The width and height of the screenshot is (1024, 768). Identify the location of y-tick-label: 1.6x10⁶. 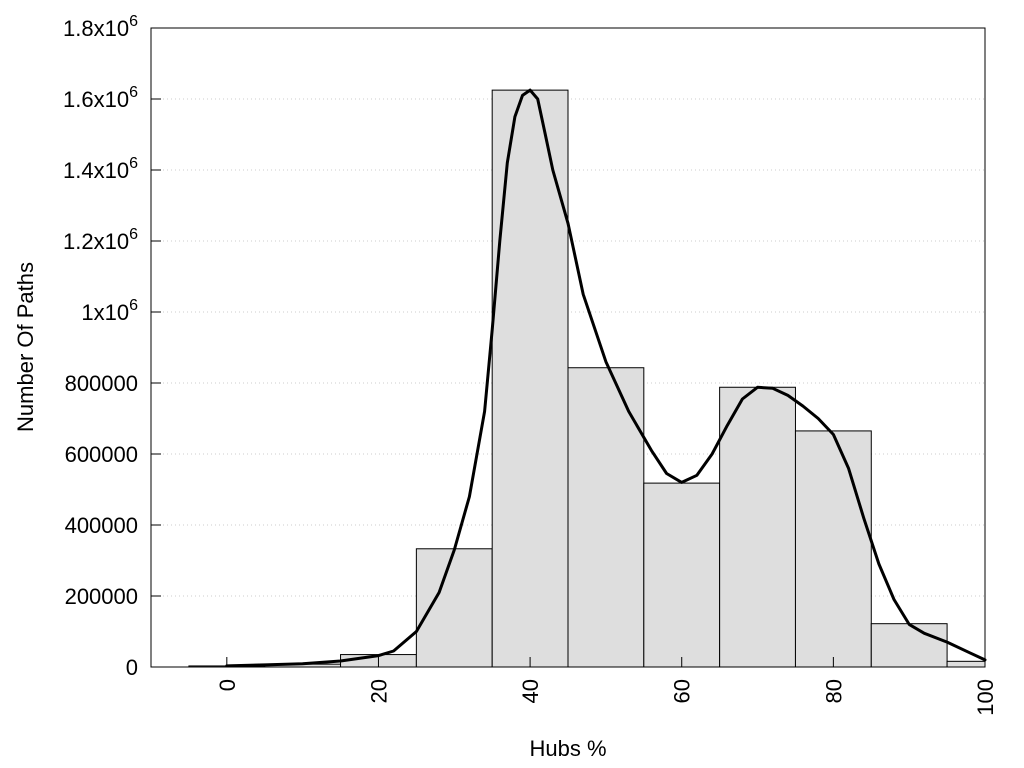
(100, 98).